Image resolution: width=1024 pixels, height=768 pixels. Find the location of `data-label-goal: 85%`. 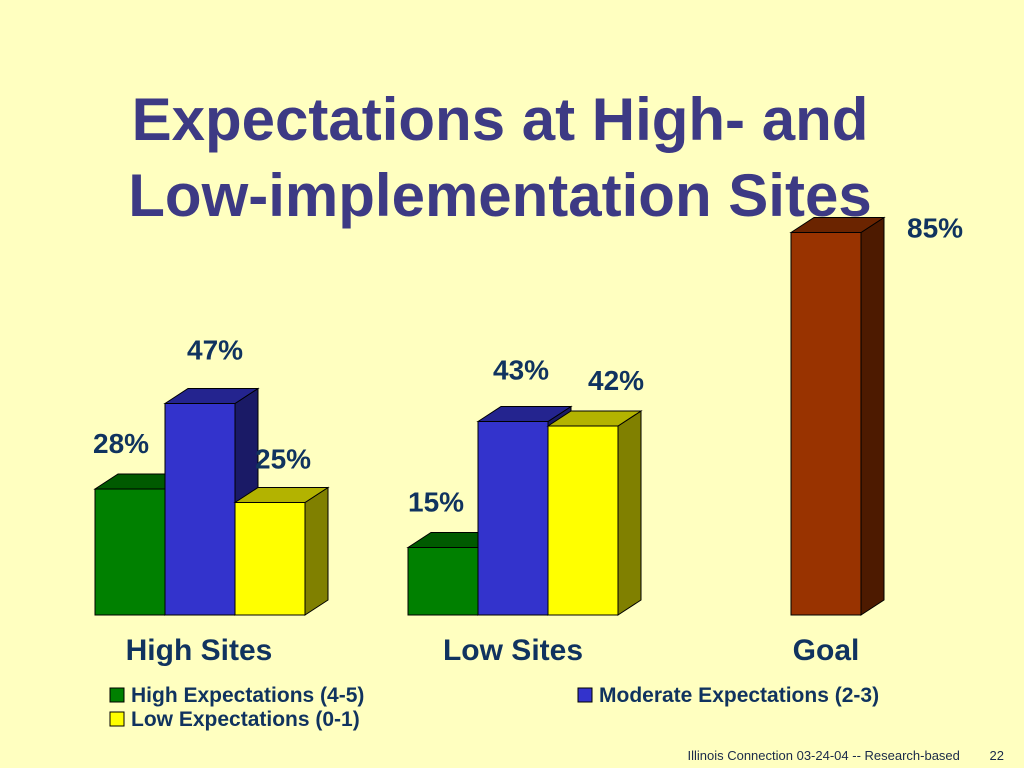

data-label-goal: 85% is located at coordinates (935, 228).